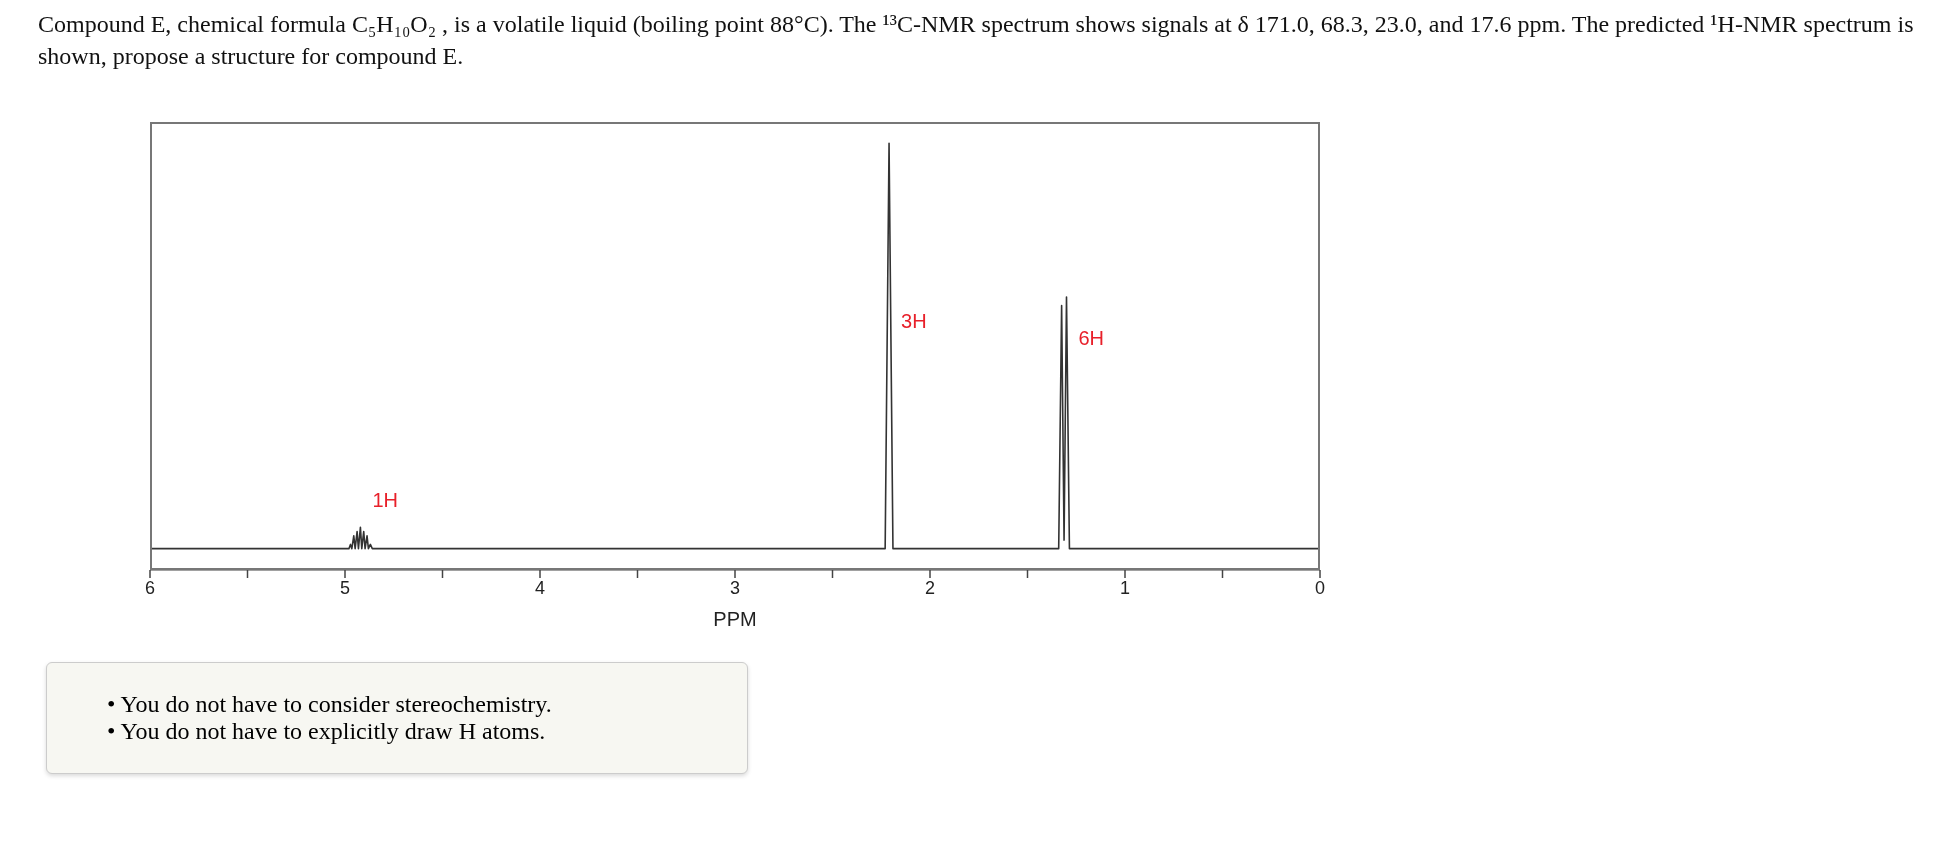  Describe the element at coordinates (330, 704) in the screenshot. I see `text: • You do not have to consider stereochemistry.` at that location.